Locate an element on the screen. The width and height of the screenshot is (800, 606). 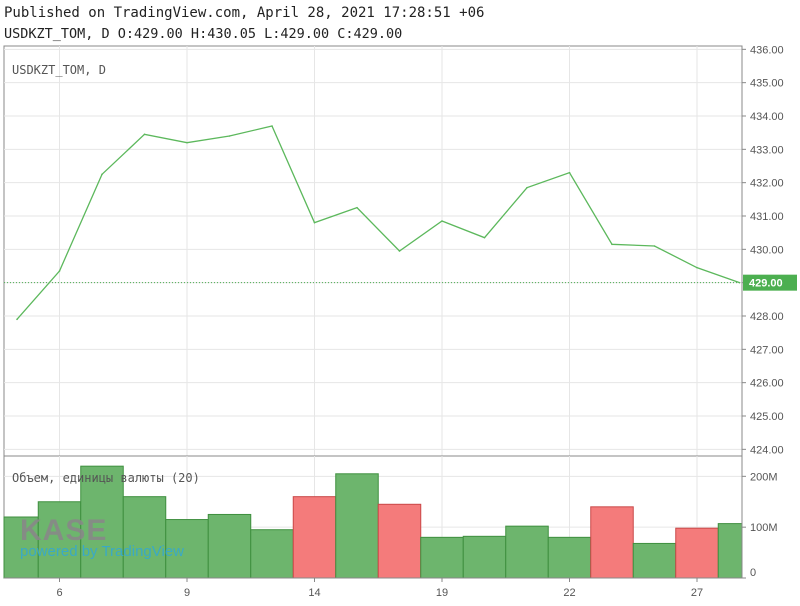
price-tick-label: 433.00 is located at coordinates (767, 150).